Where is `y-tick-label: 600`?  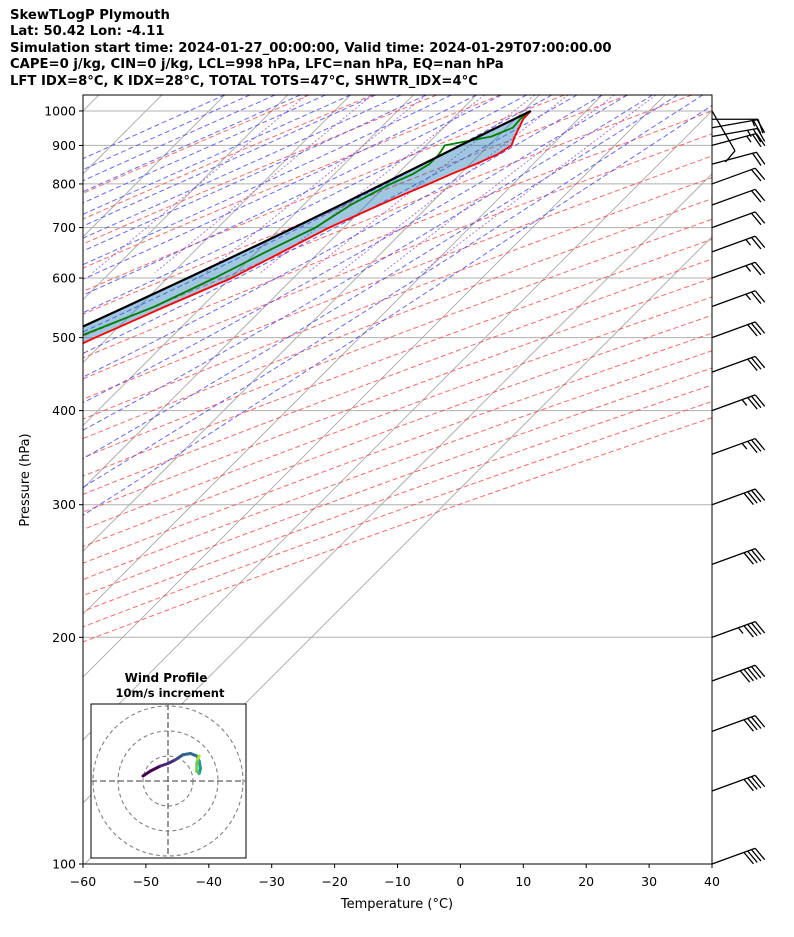 y-tick-label: 600 is located at coordinates (64, 278).